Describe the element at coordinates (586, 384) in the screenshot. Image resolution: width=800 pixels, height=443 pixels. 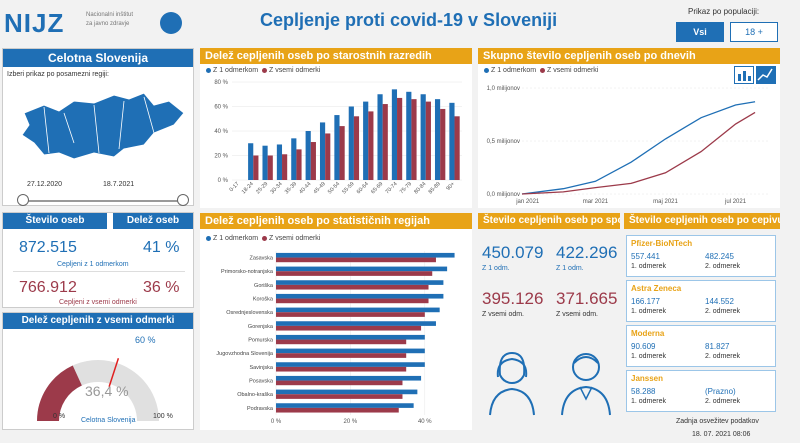
I see `male-icon` at that location.